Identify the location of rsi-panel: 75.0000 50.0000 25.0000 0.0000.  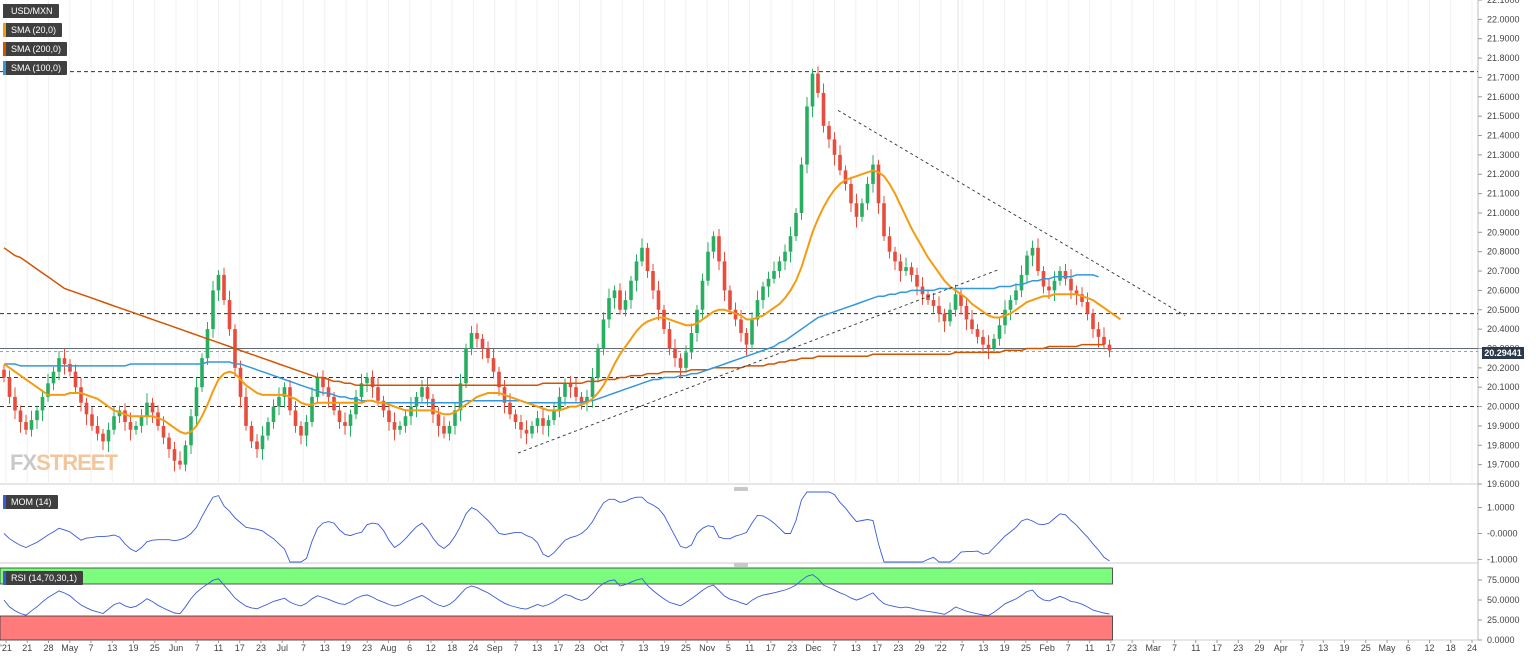
(760, 606).